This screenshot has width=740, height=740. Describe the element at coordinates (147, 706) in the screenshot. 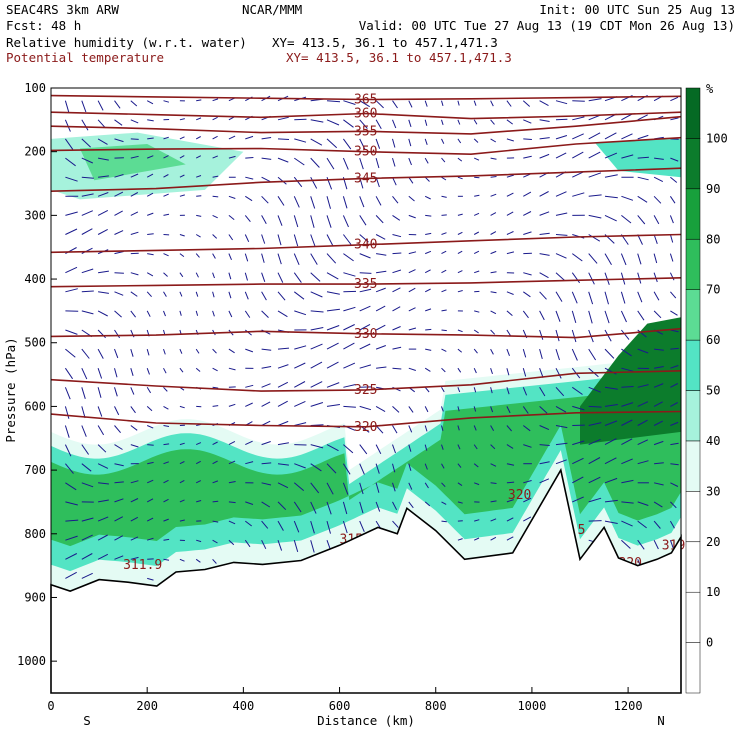

I see `x-tick-label: 200` at that location.